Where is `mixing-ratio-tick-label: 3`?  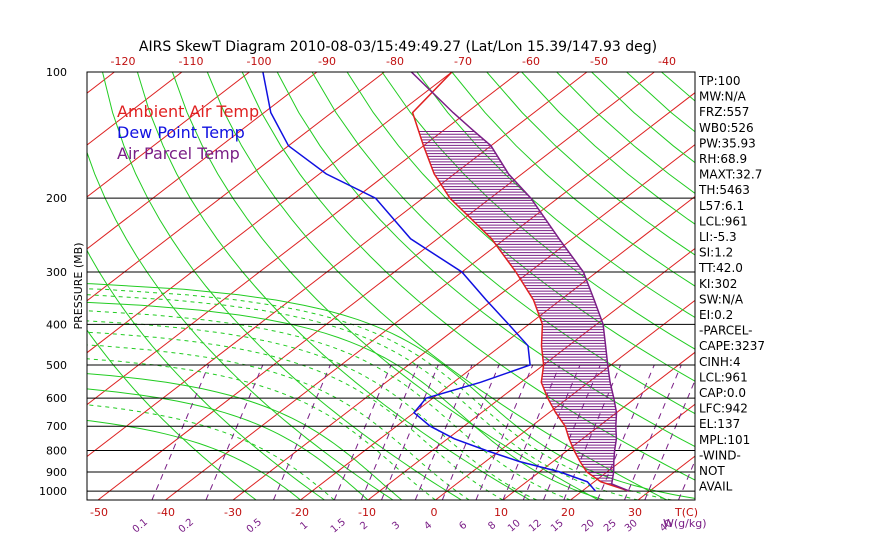 mixing-ratio-tick-label: 3 is located at coordinates (396, 526).